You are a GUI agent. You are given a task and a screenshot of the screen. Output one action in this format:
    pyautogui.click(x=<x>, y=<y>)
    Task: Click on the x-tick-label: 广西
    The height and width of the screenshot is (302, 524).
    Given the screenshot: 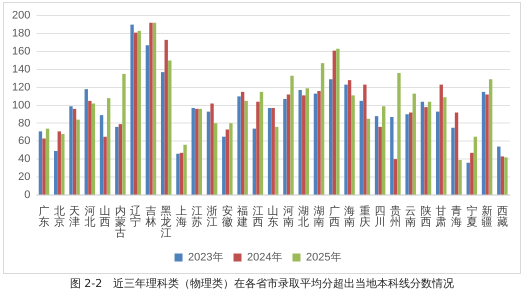 What is the action you would take?
    pyautogui.click(x=334, y=216)
    